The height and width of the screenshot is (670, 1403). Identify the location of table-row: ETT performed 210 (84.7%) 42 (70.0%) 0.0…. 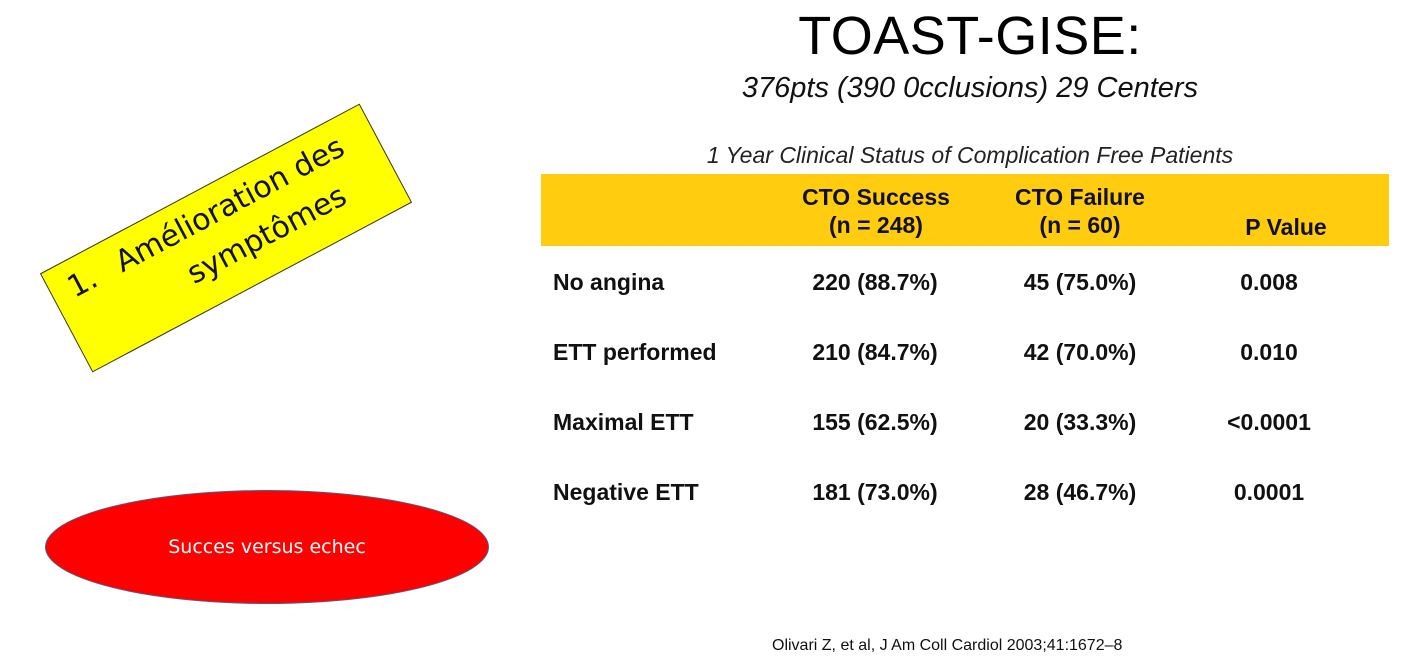
(701, 352).